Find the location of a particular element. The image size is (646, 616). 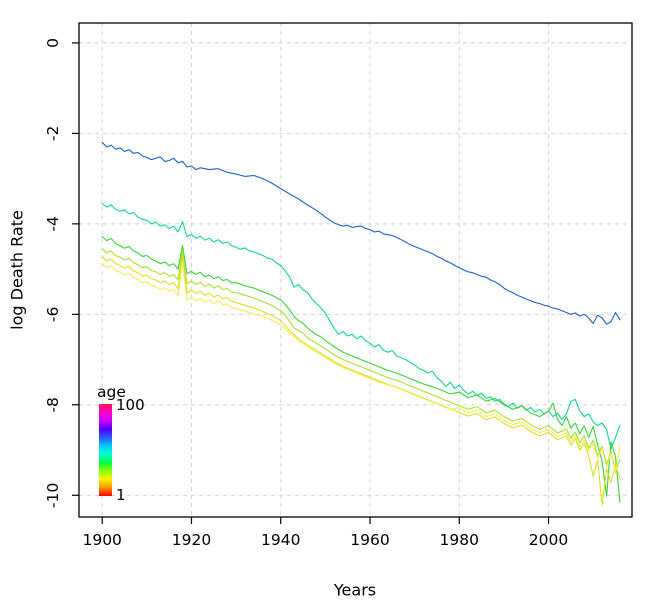

y-tick-label: -10 is located at coordinates (53, 495).